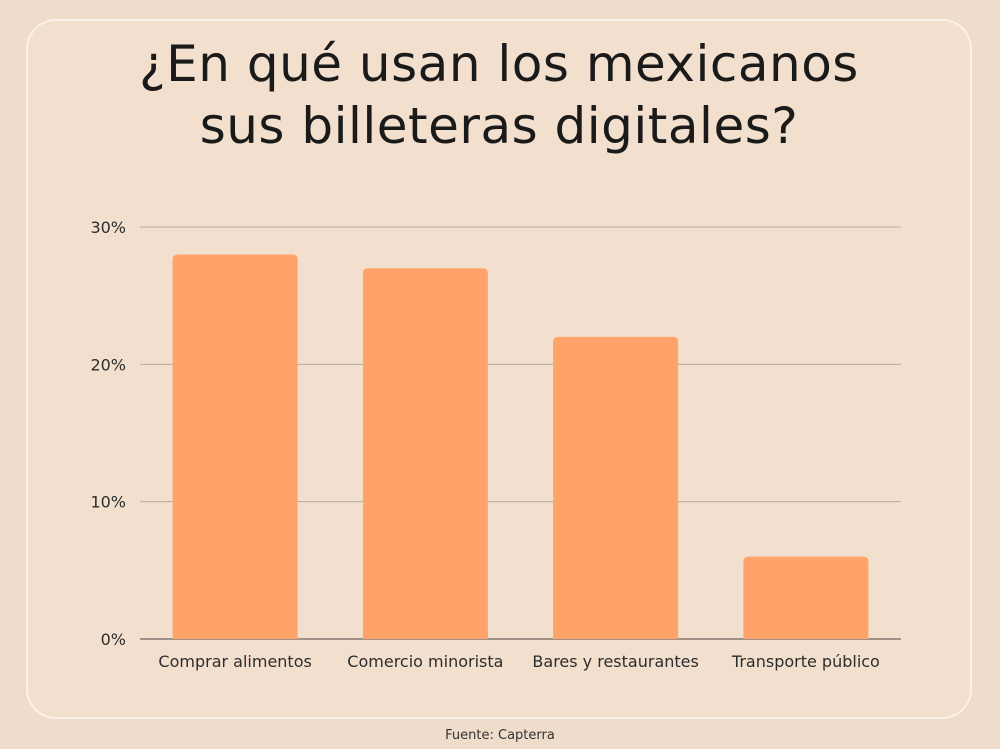  Describe the element at coordinates (108, 227) in the screenshot. I see `y-tick-label: 30%` at that location.